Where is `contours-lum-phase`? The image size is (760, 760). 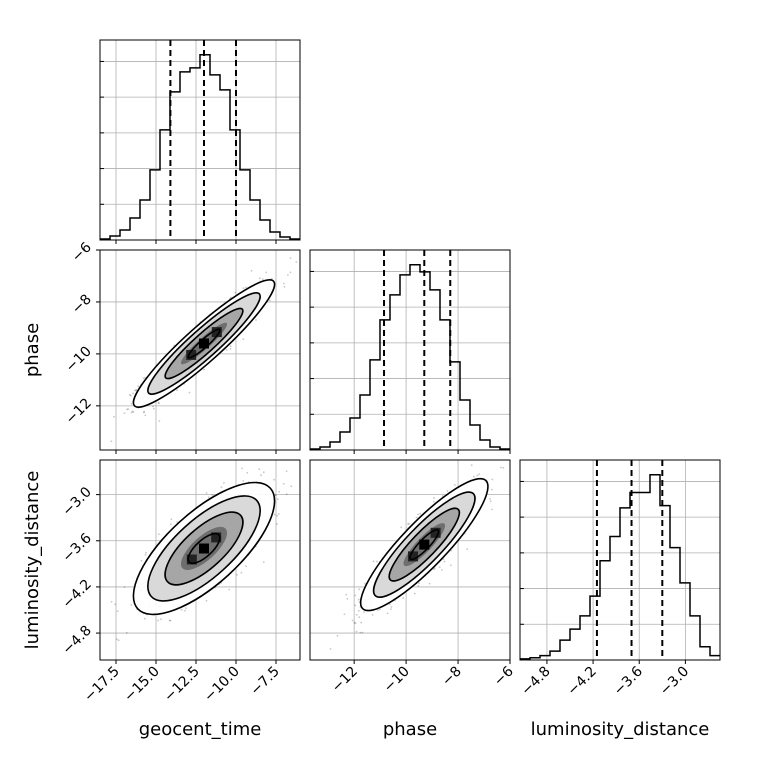
contours-lum-phase is located at coordinates (424, 544).